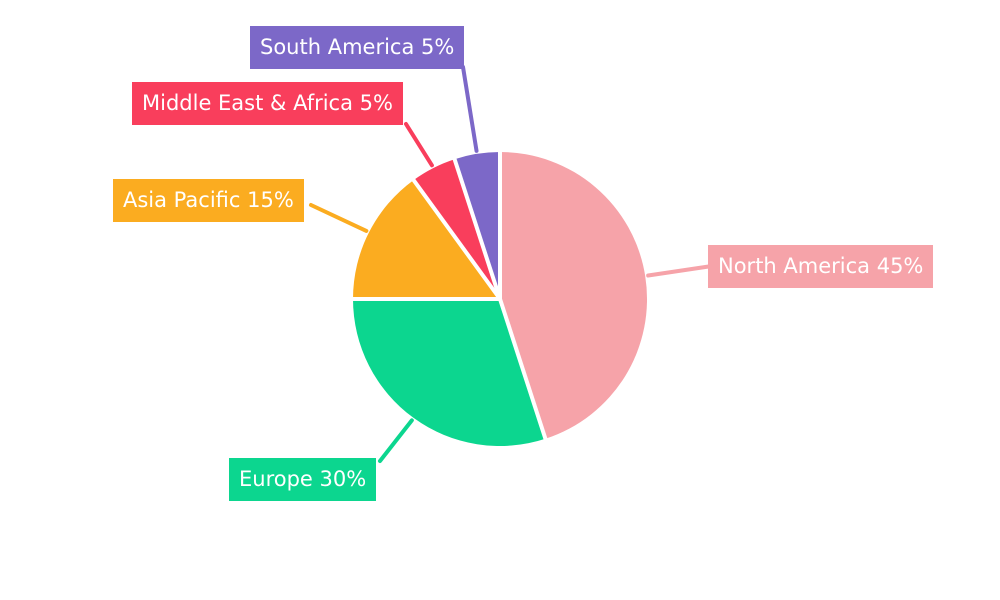  Describe the element at coordinates (449, 373) in the screenshot. I see `pie-slice-europe` at that location.